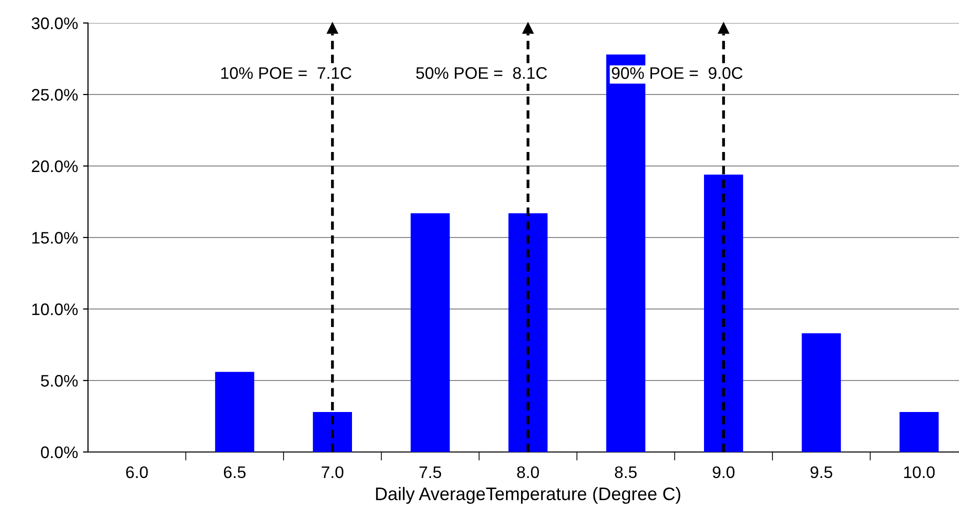 This screenshot has height=519, width=959. I want to click on y-tick-label: 15.0%, so click(55, 238).